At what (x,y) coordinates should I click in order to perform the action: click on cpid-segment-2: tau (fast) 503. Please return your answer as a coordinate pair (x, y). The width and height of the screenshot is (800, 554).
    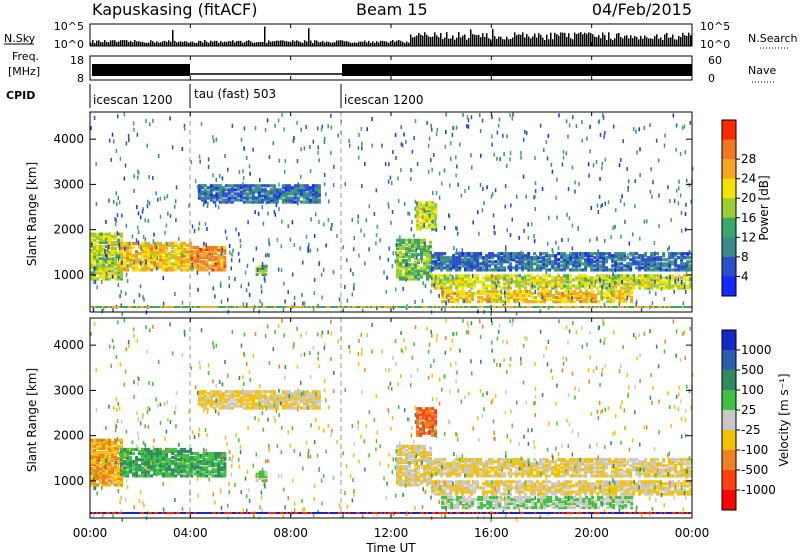
    Looking at the image, I should click on (235, 94).